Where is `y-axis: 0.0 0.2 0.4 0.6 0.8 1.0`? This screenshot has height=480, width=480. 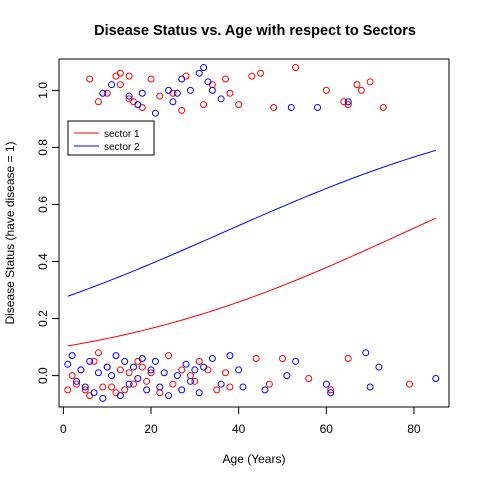 y-axis: 0.0 0.2 0.4 0.6 0.8 1.0 is located at coordinates (47, 233).